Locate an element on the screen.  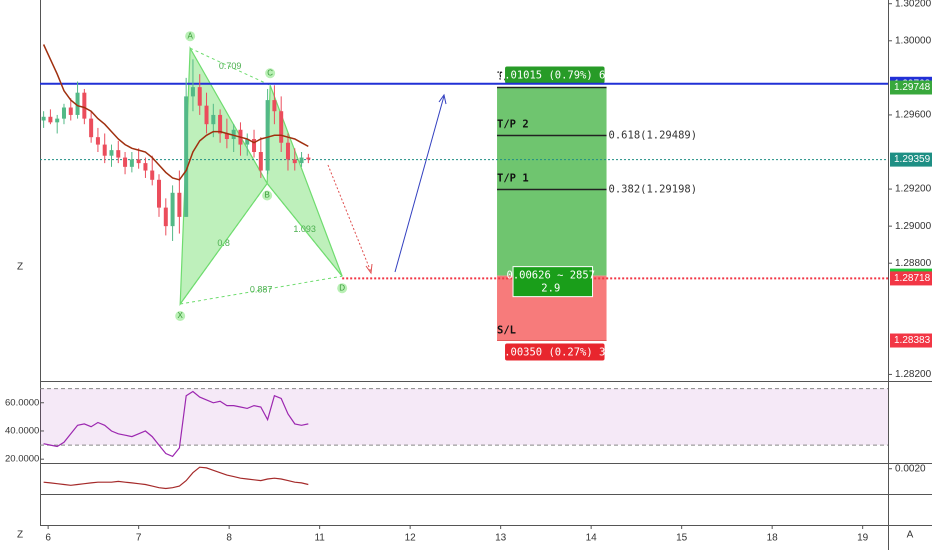
price-label: 1.28718 is located at coordinates (912, 278).